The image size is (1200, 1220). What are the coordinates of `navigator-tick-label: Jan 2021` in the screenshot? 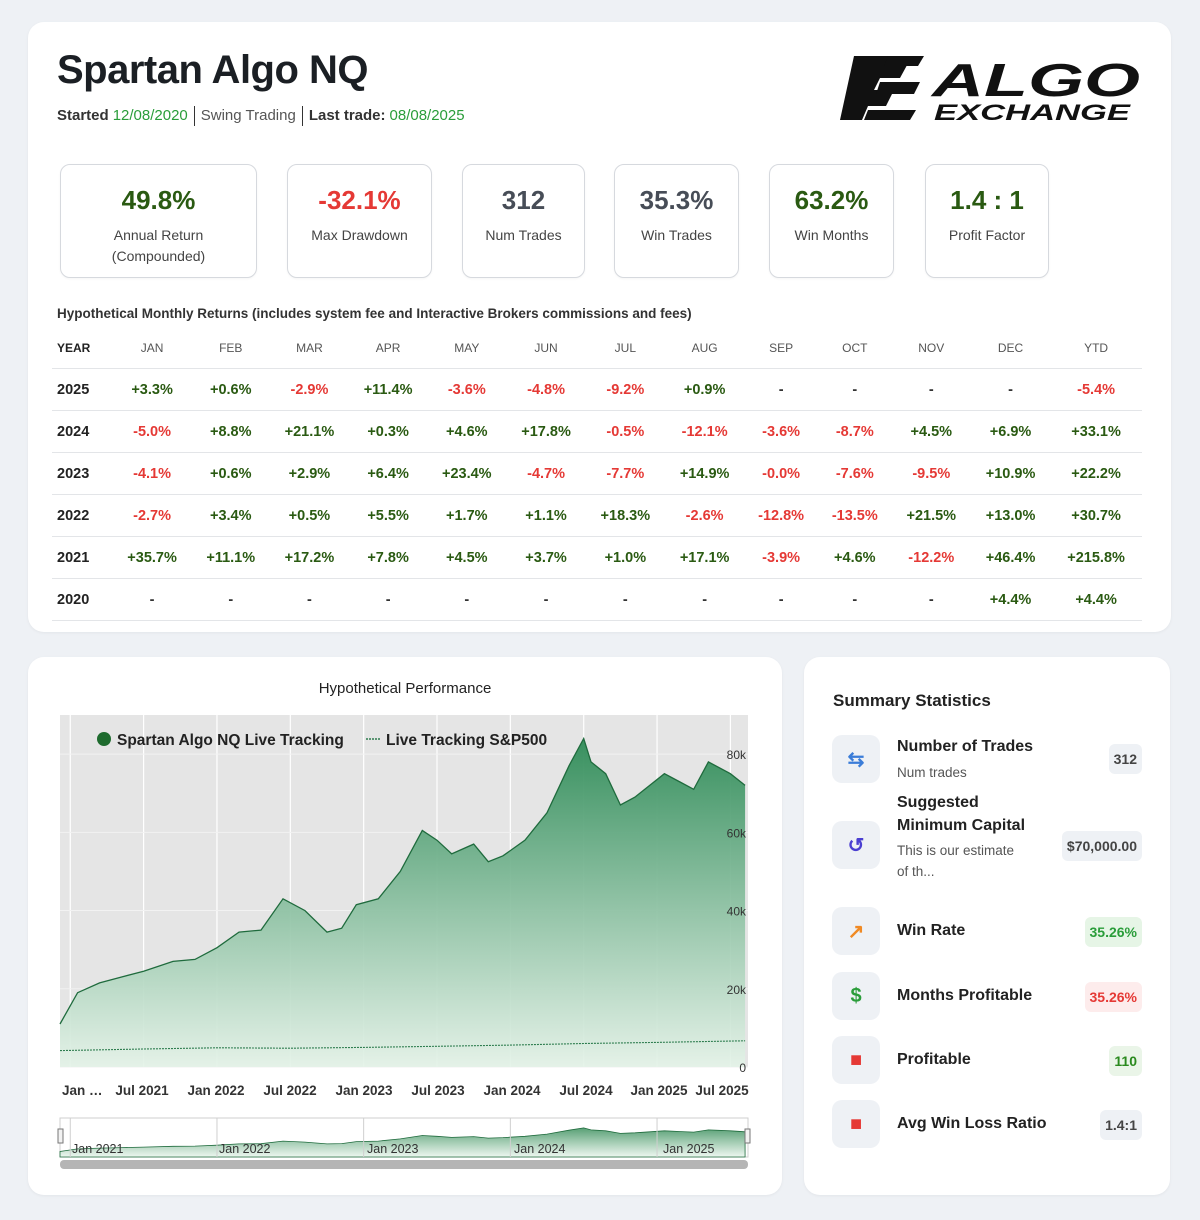 It's located at (97, 1149).